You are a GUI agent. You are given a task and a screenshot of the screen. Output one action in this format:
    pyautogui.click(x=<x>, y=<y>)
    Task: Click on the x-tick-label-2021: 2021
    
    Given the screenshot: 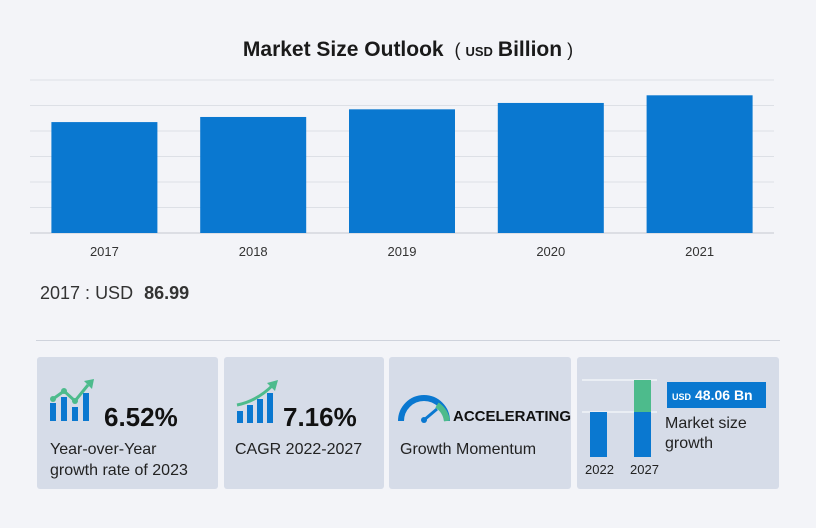 What is the action you would take?
    pyautogui.click(x=699, y=251)
    